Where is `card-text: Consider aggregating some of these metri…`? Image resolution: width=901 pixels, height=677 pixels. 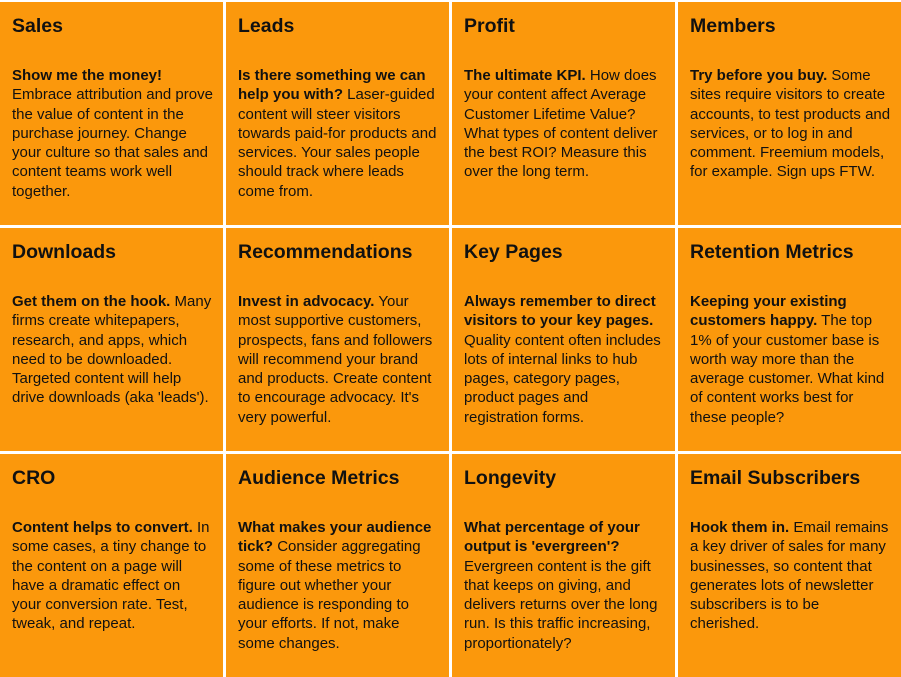
card-text: Consider aggregating some of these metri… is located at coordinates (329, 595).